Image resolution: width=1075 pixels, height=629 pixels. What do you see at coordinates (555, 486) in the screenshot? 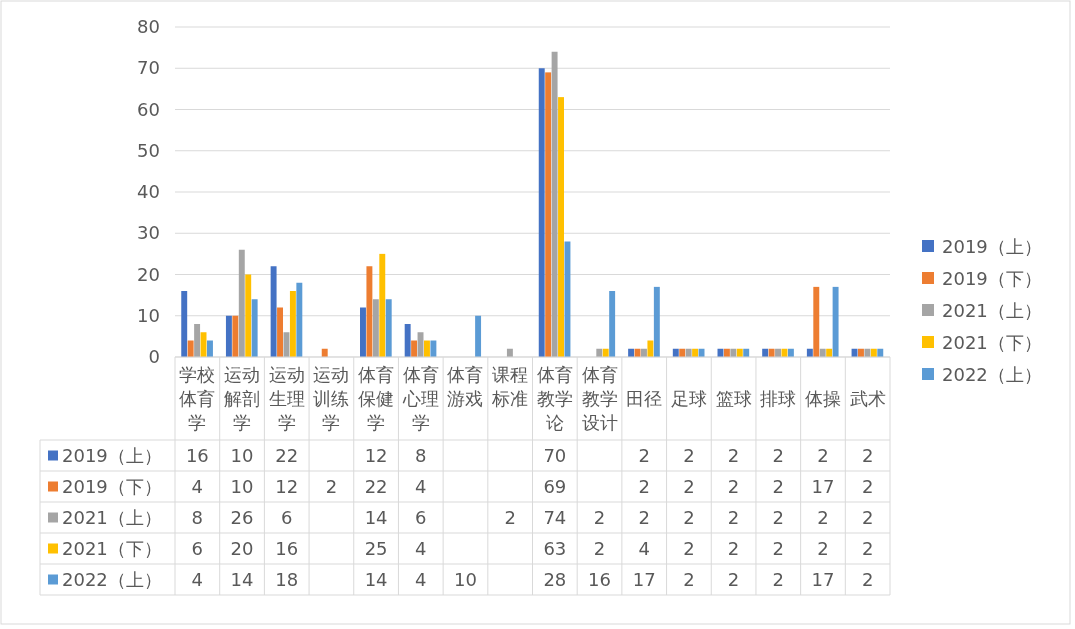
I see `data-label: 69` at bounding box center [555, 486].